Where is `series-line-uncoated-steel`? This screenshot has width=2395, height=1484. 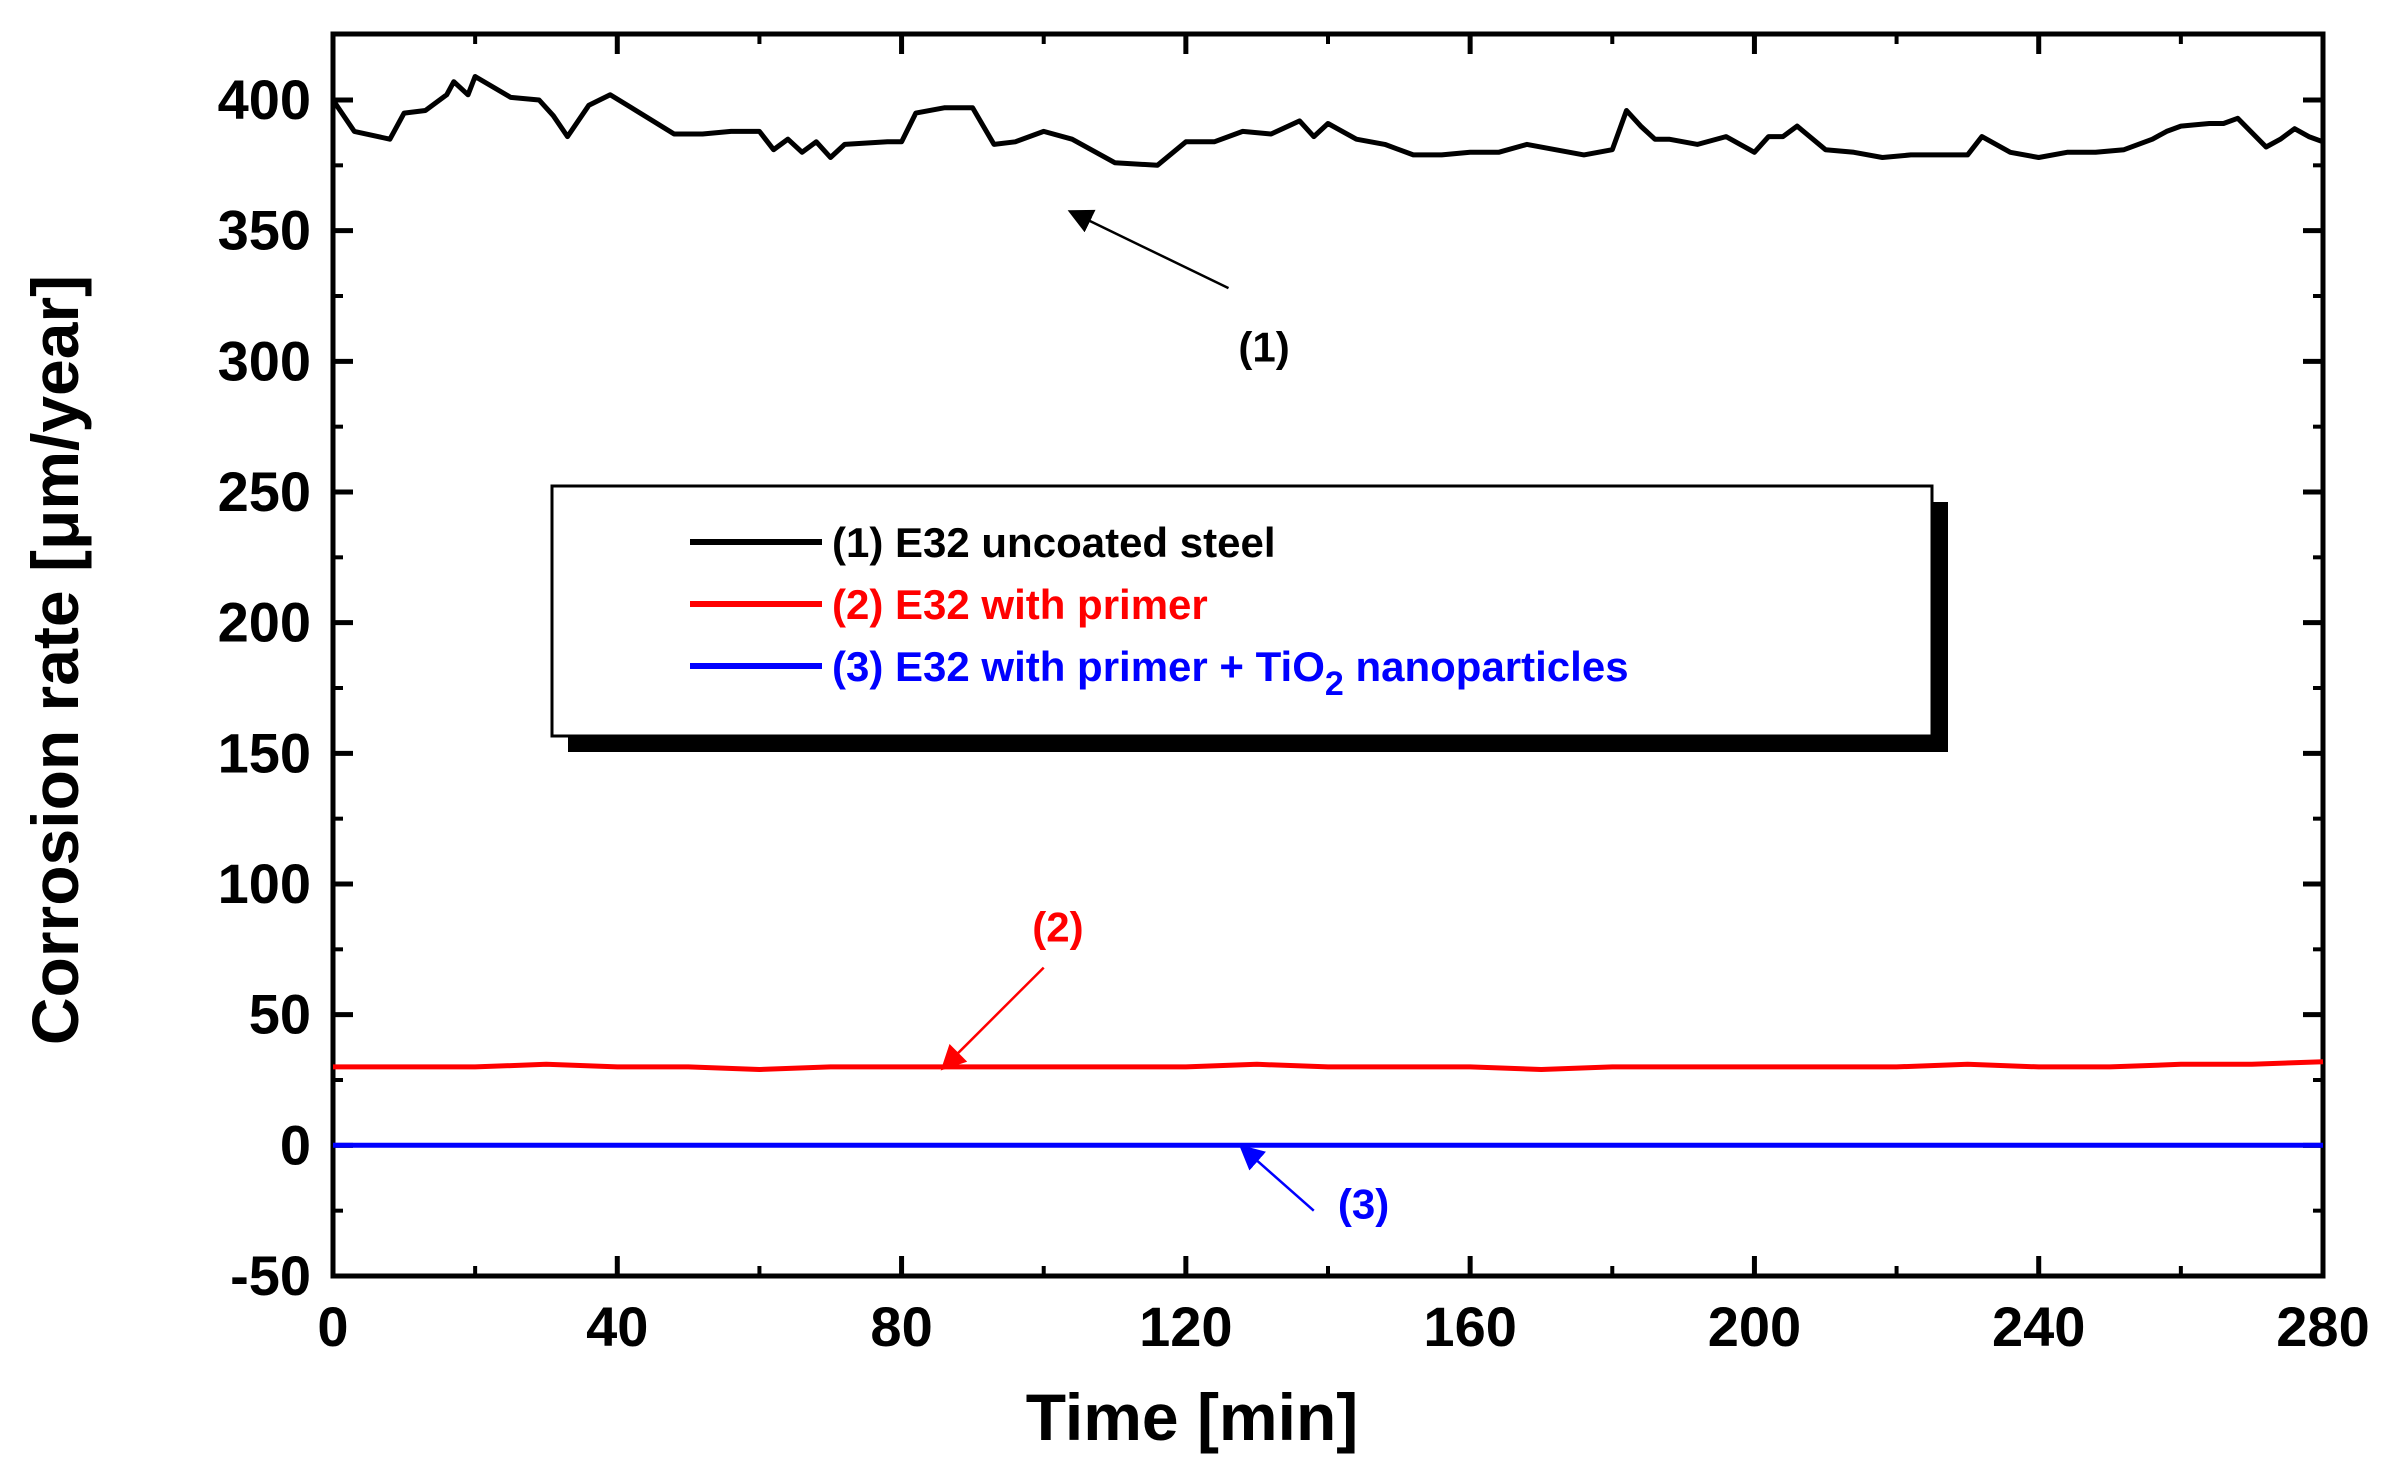 series-line-uncoated-steel is located at coordinates (1327, 121).